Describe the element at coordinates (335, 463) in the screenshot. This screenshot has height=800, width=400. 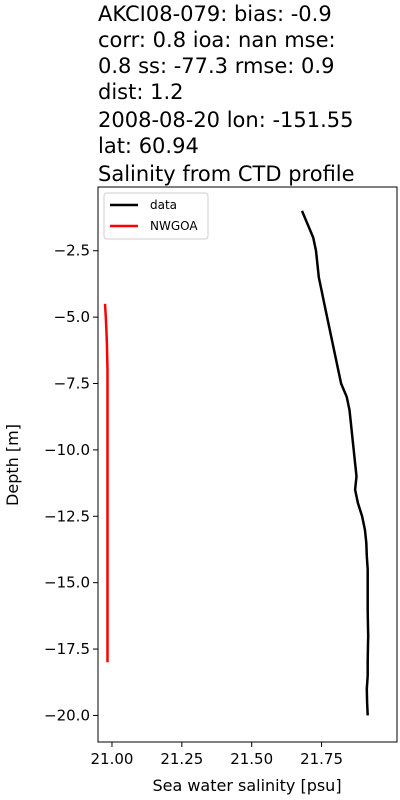
I see `series-line-data` at that location.